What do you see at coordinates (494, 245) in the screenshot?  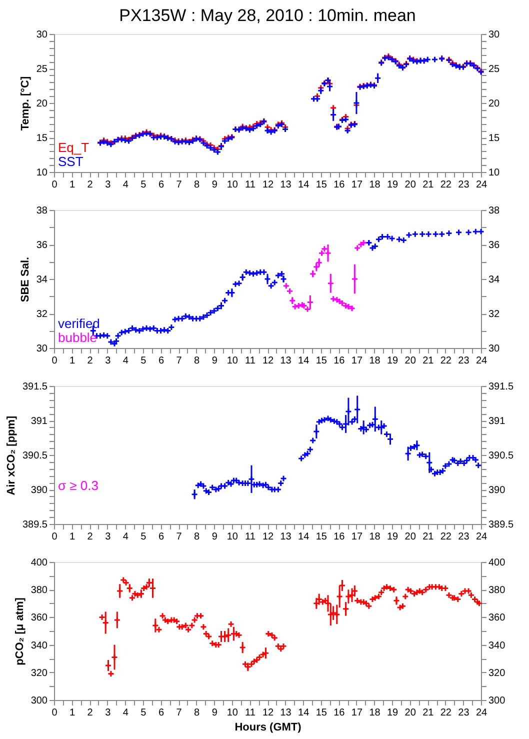 I see `y2-tick-label: 36` at bounding box center [494, 245].